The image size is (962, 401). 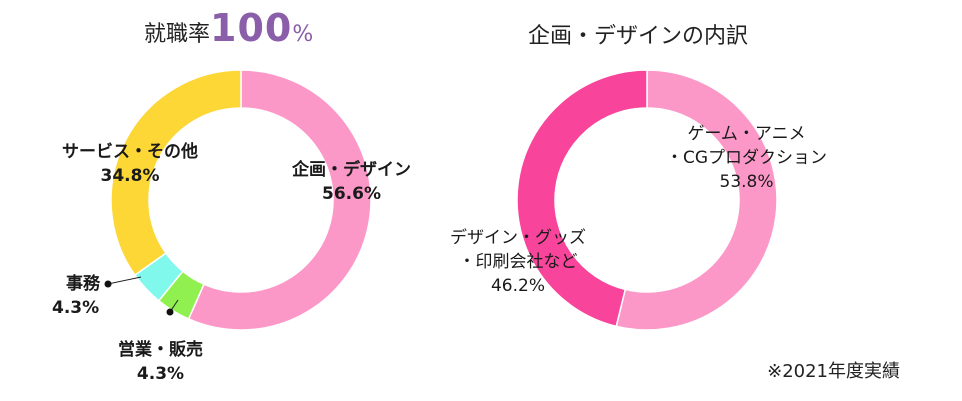 I want to click on slice-label-line2: ・印刷会社など, so click(x=518, y=262).